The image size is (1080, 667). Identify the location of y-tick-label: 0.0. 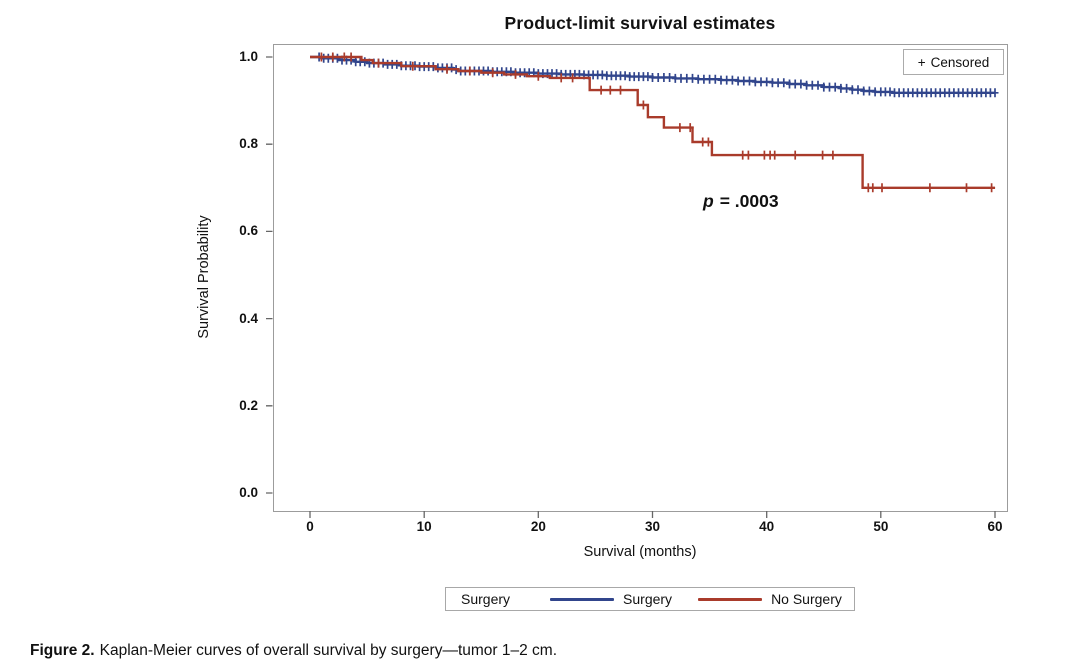
(248, 492).